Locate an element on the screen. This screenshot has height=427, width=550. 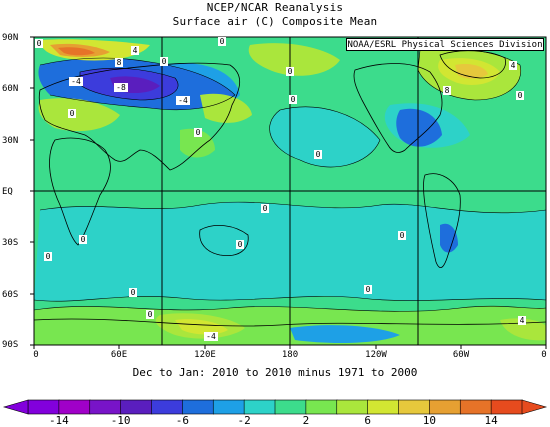
lon-label: 180 is located at coordinates (290, 355).